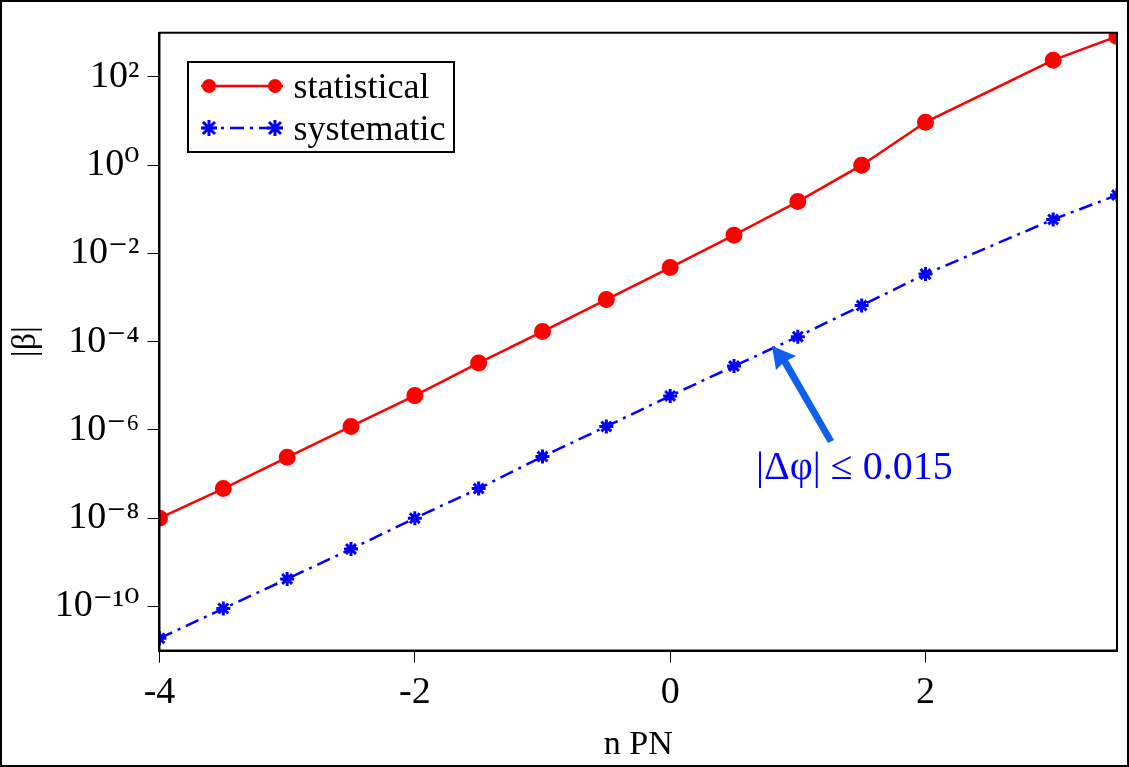 The width and height of the screenshot is (1129, 767). What do you see at coordinates (414, 690) in the screenshot?
I see `x-tick-label: -2` at bounding box center [414, 690].